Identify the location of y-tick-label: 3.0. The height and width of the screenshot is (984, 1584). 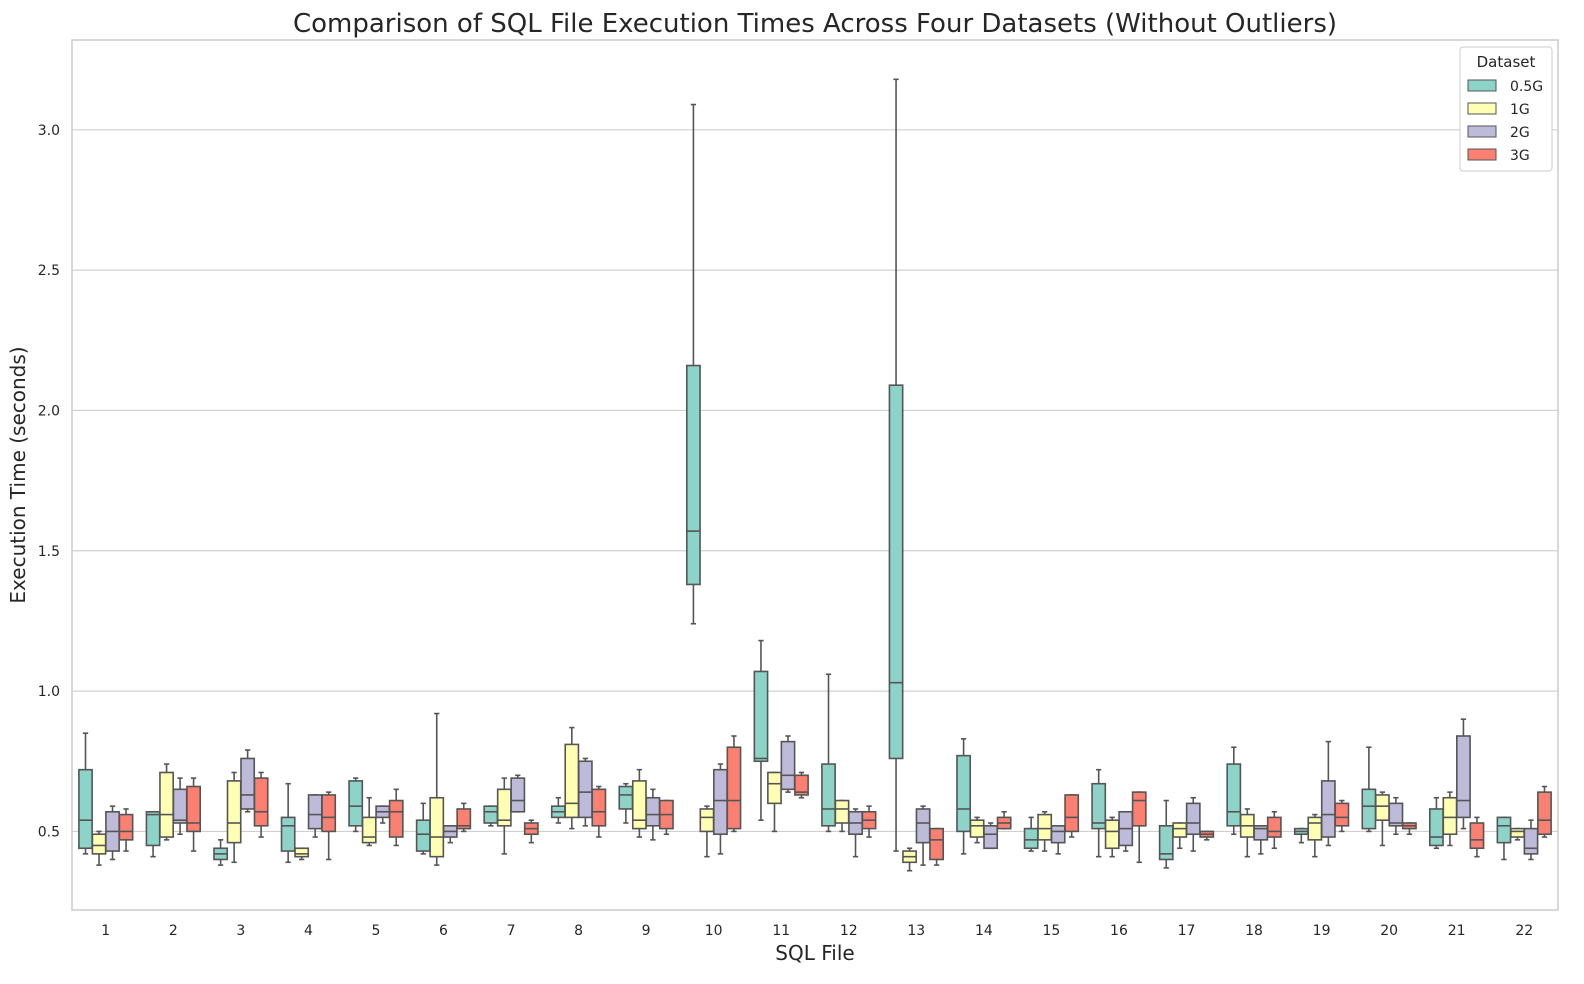
(49, 131).